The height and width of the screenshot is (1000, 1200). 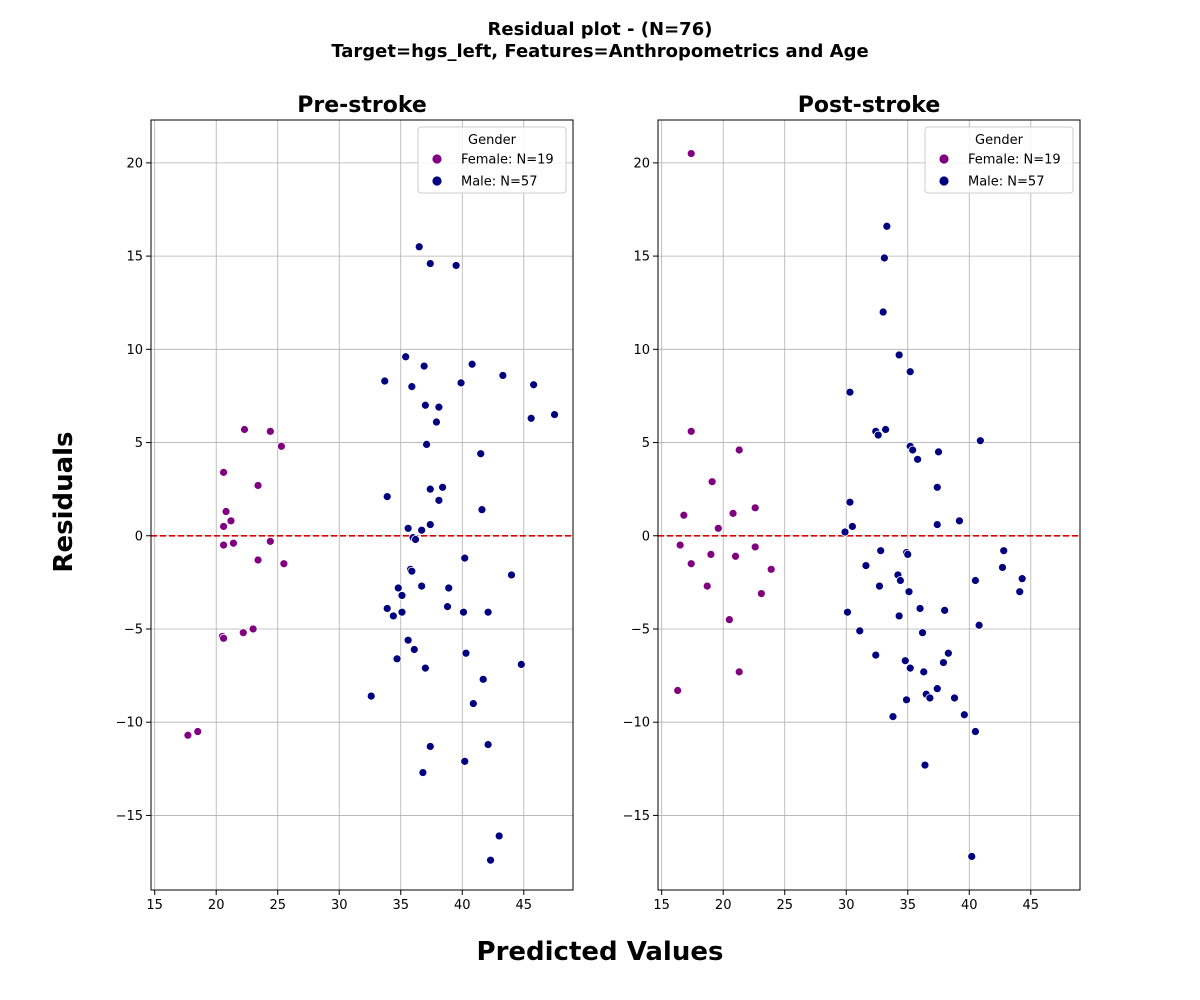 I want to click on x-tick-label: 25, so click(x=784, y=905).